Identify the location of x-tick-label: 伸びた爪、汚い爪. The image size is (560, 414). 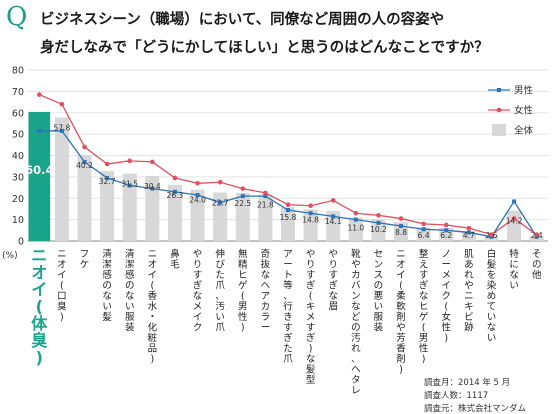
(220, 291).